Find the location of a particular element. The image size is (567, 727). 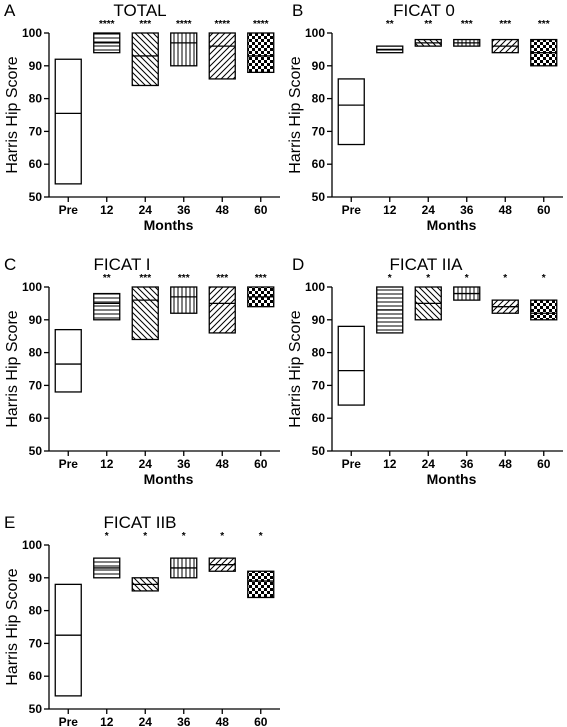

panel-letter: E is located at coordinates (9, 522).